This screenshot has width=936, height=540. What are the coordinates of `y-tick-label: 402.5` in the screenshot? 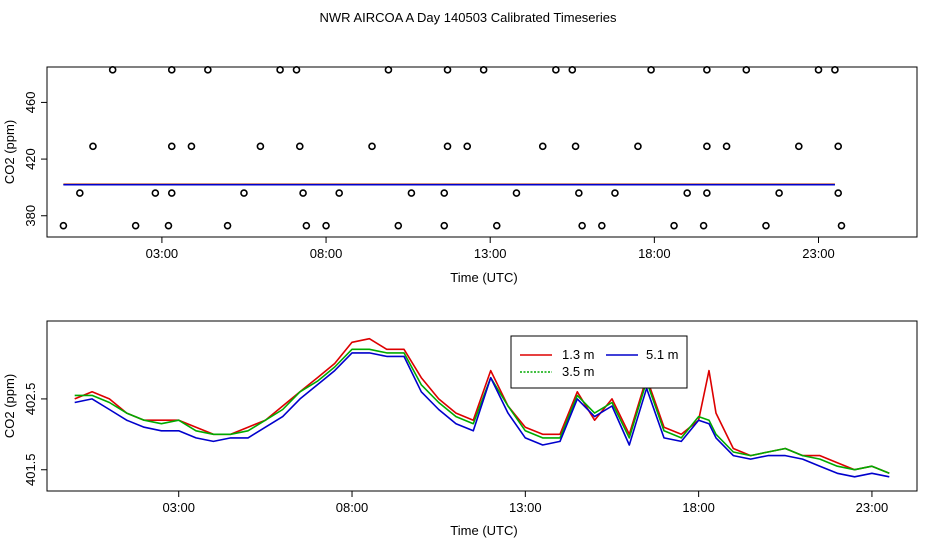 It's located at (30, 399).